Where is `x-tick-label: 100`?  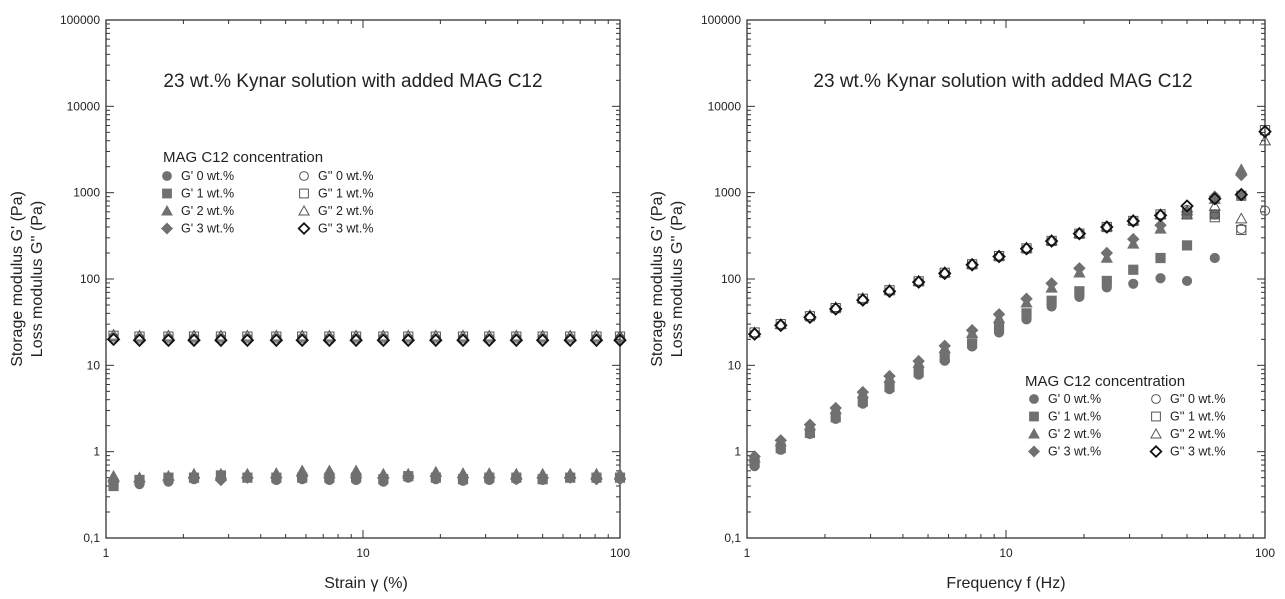
x-tick-label: 100 is located at coordinates (620, 553).